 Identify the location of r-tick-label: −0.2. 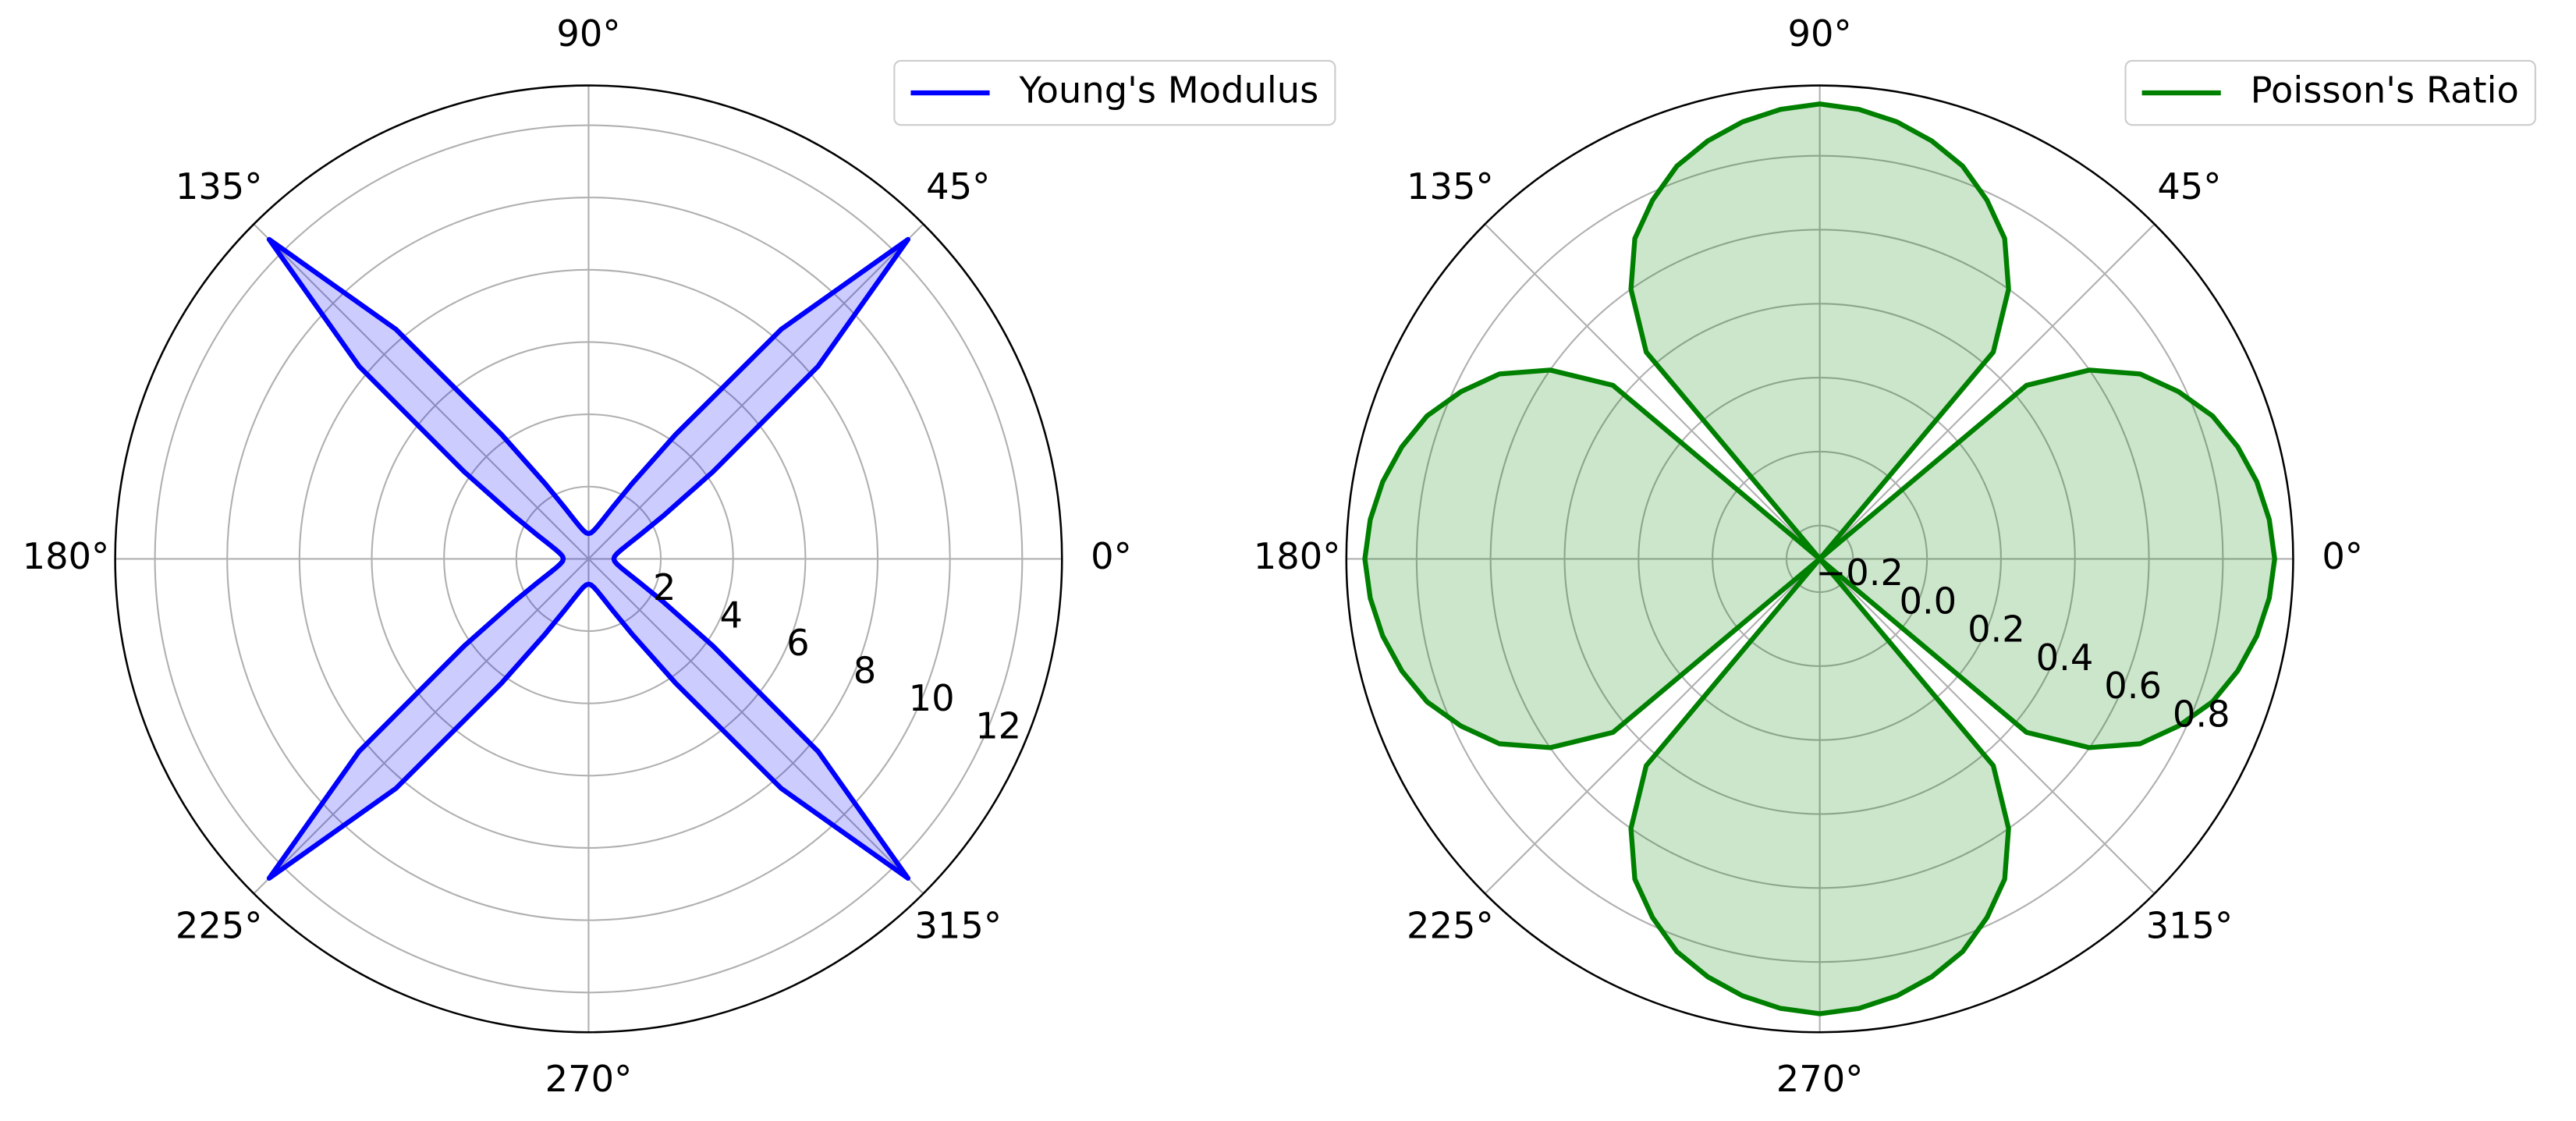
(1859, 573).